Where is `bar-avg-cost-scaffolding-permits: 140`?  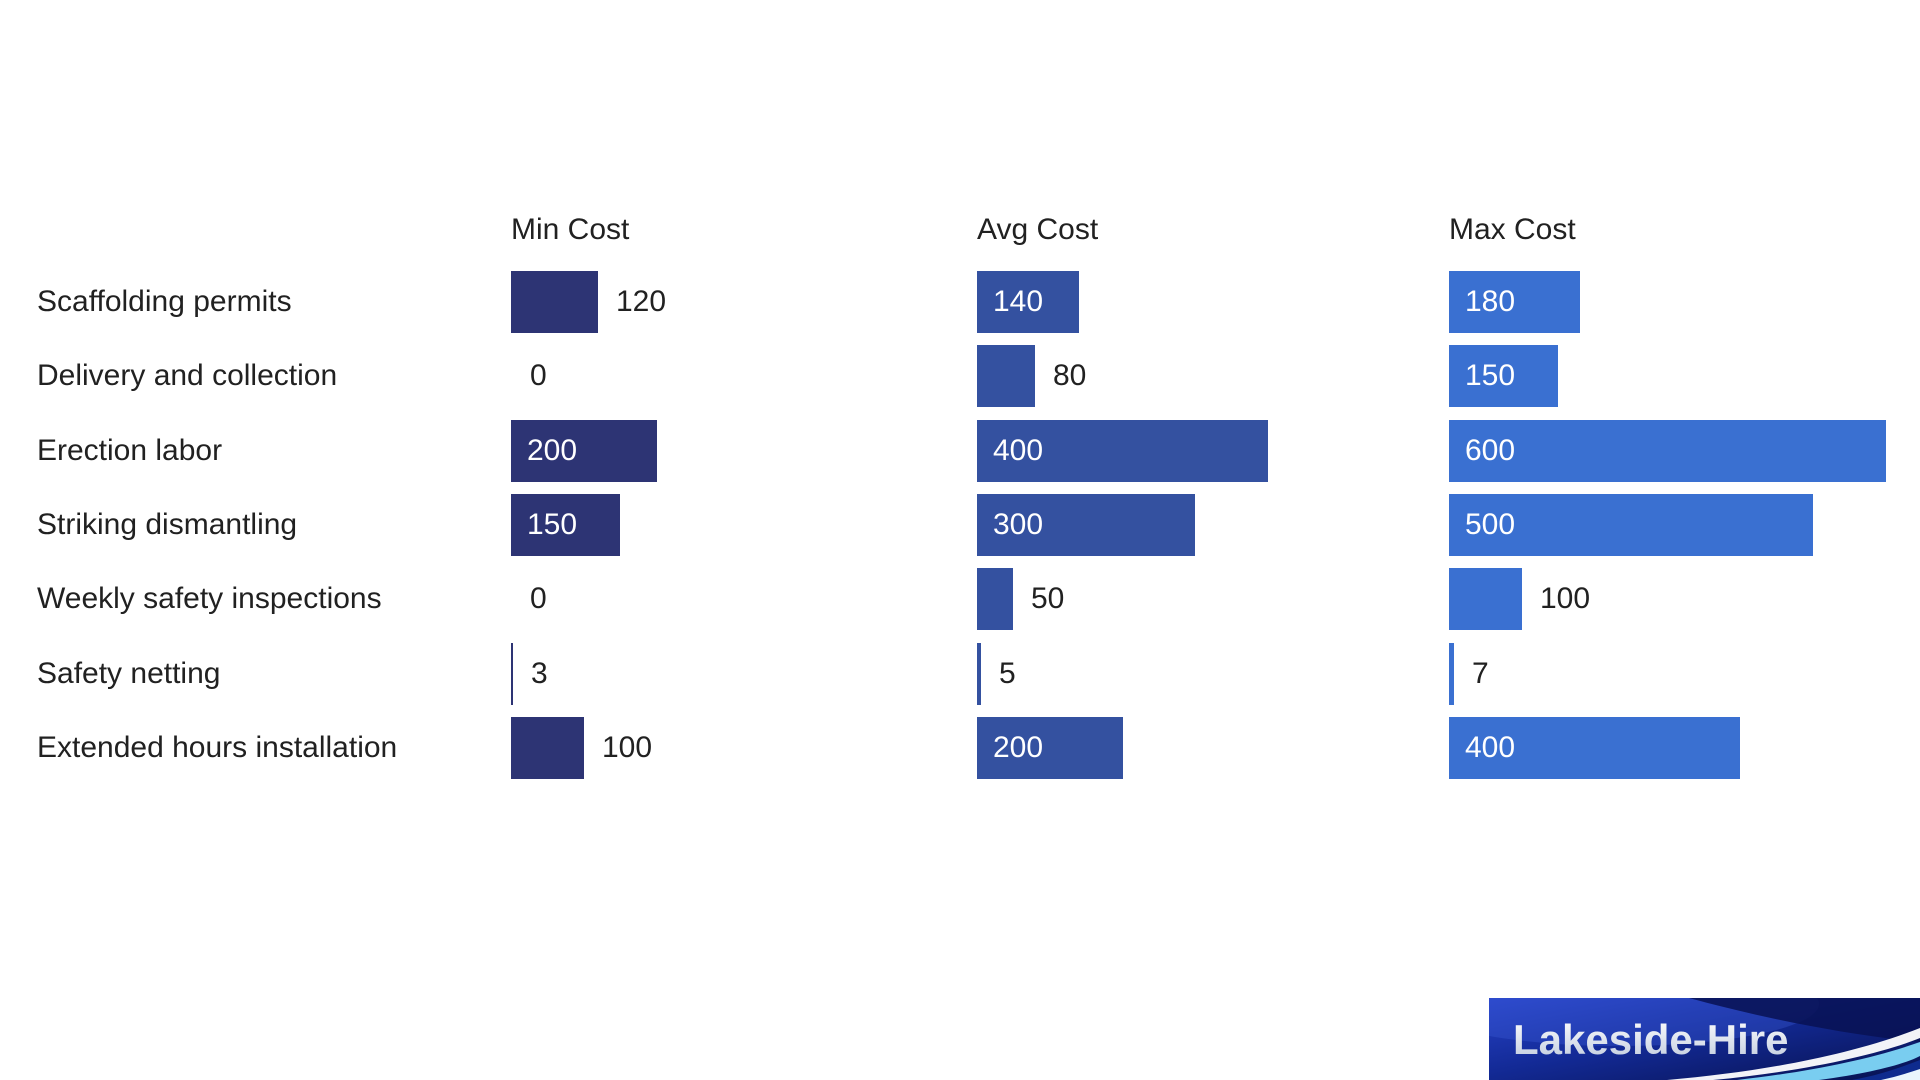
bar-avg-cost-scaffolding-permits: 140 is located at coordinates (1028, 302).